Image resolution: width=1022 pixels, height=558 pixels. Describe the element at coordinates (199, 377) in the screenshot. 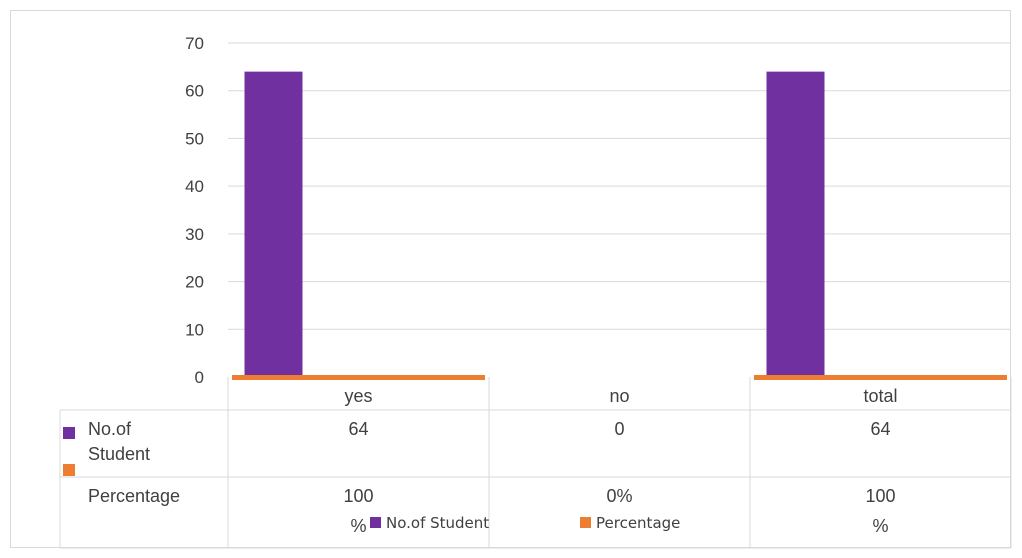

I see `y-tick-label: 0` at that location.